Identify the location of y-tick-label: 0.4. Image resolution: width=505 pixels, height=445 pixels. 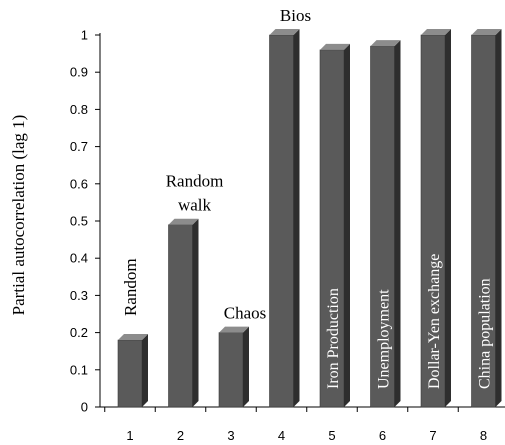
(79, 258).